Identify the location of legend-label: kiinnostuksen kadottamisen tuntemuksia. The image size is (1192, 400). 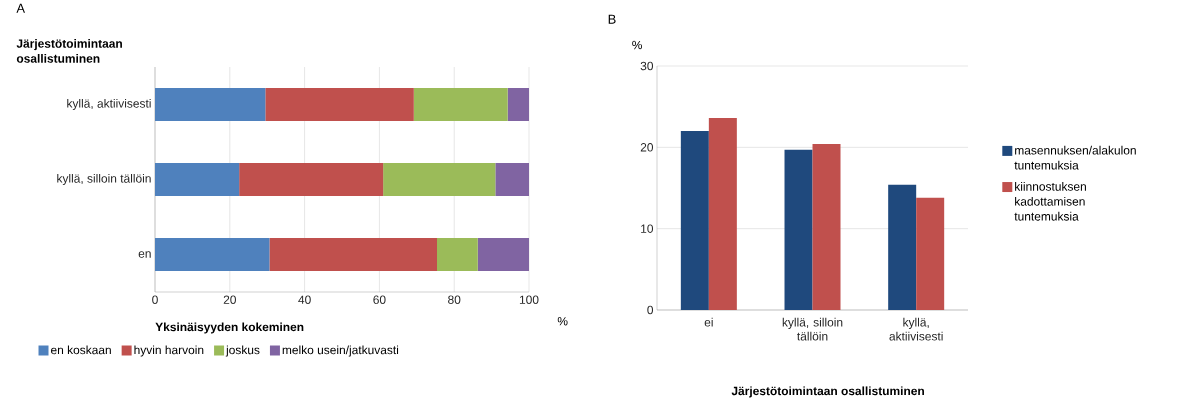
(1050, 201).